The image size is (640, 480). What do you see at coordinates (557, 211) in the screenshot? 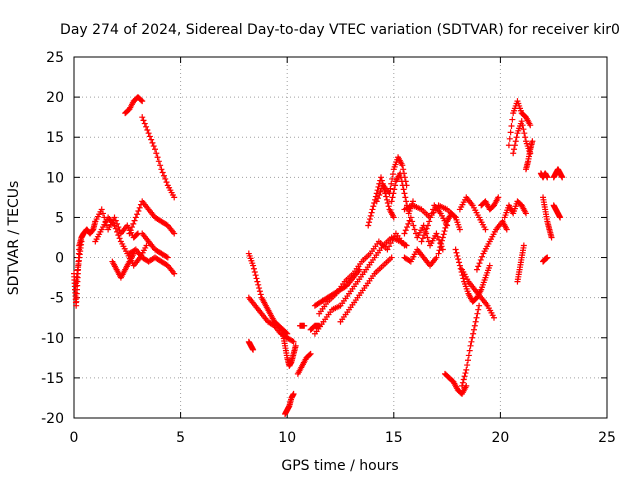
I see `series-G10` at bounding box center [557, 211].